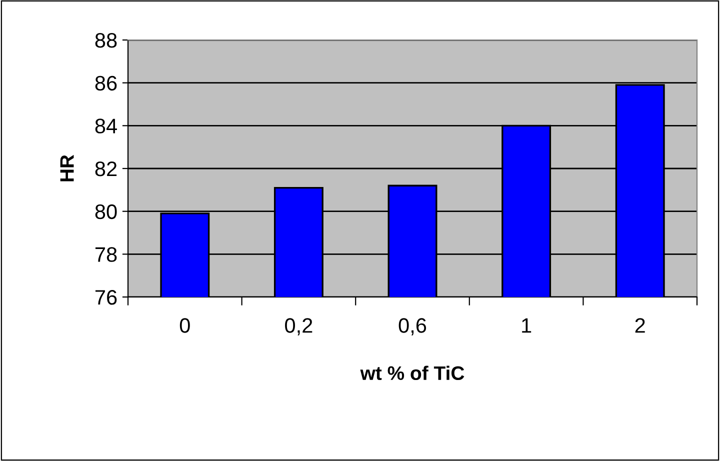 This screenshot has height=461, width=720. I want to click on x-tick-label: 0, so click(185, 325).